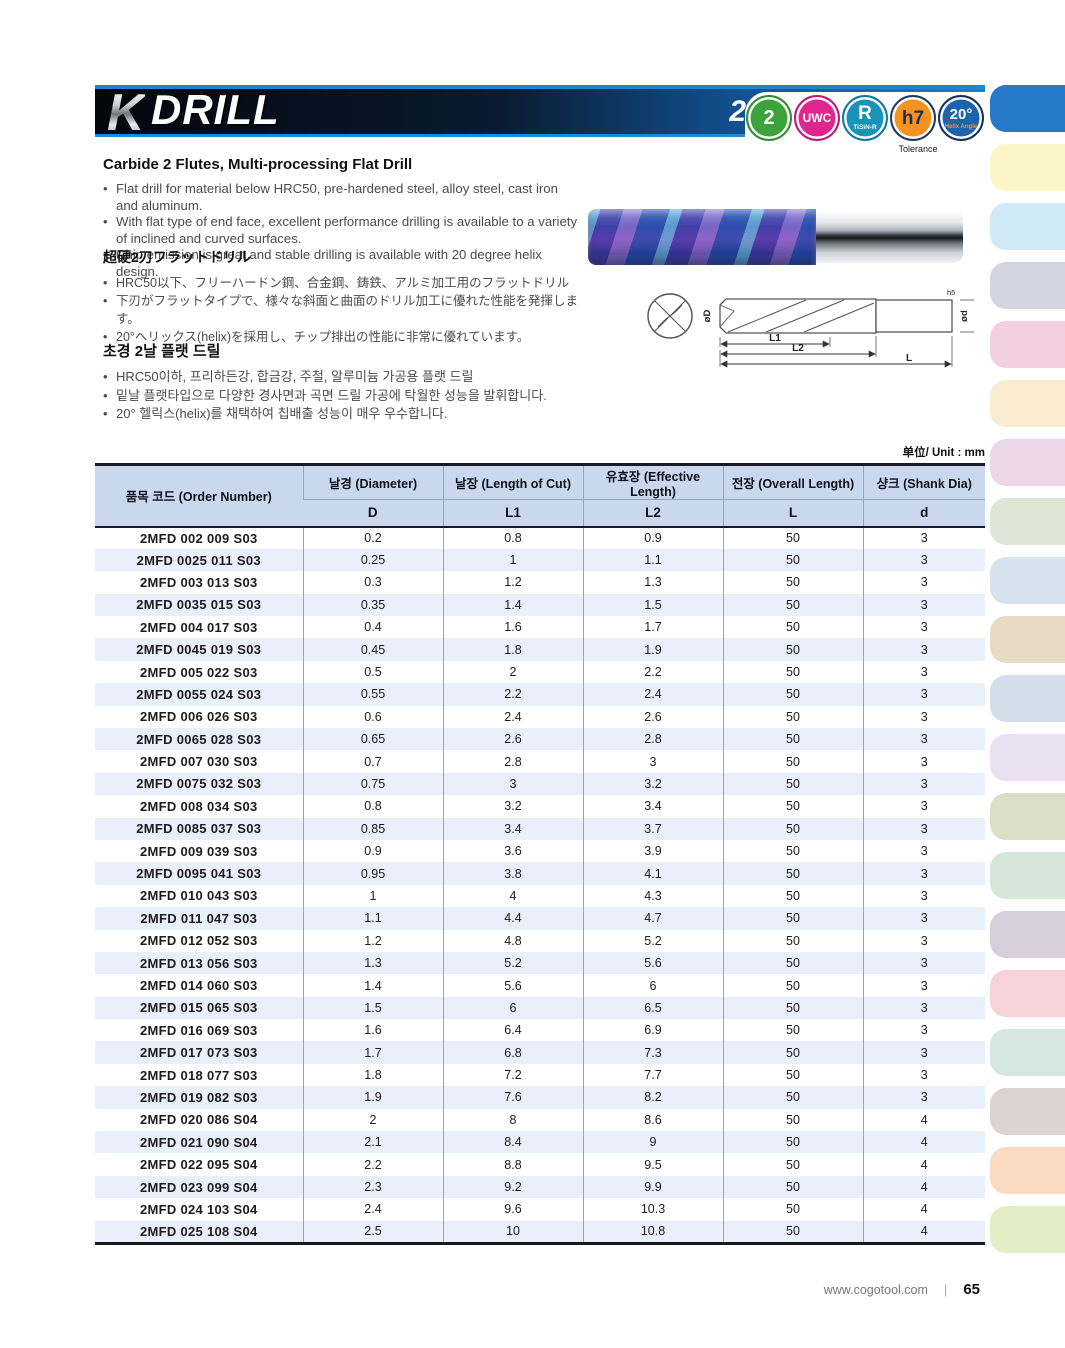 This screenshot has width=1065, height=1348. What do you see at coordinates (199, 496) in the screenshot?
I see `column-header-order-number: 품목 코드 (Order Number)` at bounding box center [199, 496].